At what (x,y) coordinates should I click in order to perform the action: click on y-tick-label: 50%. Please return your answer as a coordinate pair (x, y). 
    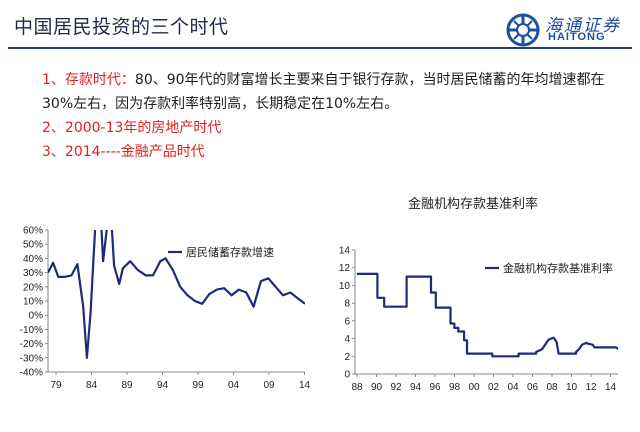
    Looking at the image, I should click on (33, 245).